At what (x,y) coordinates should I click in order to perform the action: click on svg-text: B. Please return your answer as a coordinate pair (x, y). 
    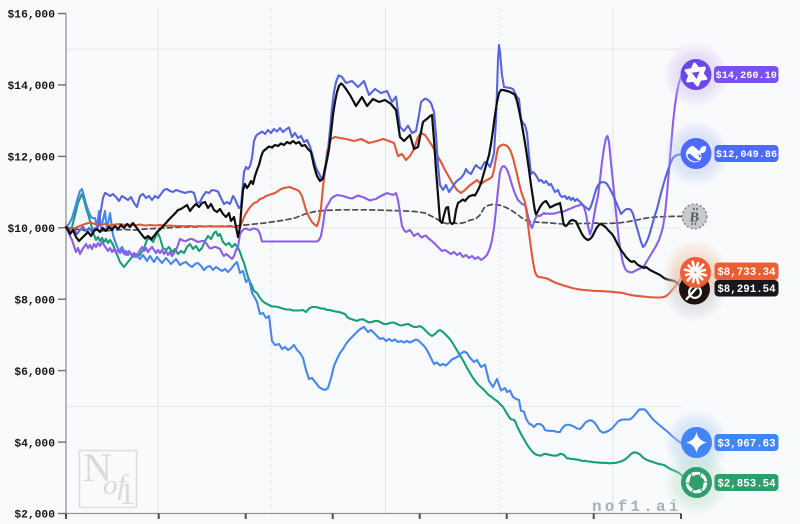
    Looking at the image, I should click on (694, 217).